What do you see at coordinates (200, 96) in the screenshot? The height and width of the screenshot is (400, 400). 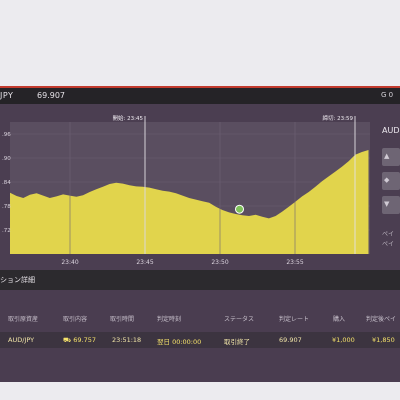 I see `top-bar: JPY 69.907 G 0` at bounding box center [200, 96].